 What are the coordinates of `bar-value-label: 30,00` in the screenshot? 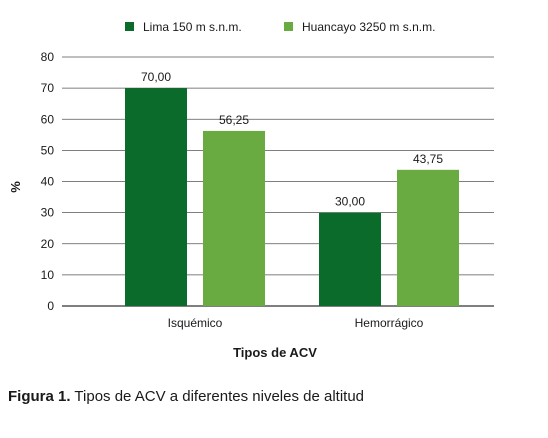 It's located at (350, 202).